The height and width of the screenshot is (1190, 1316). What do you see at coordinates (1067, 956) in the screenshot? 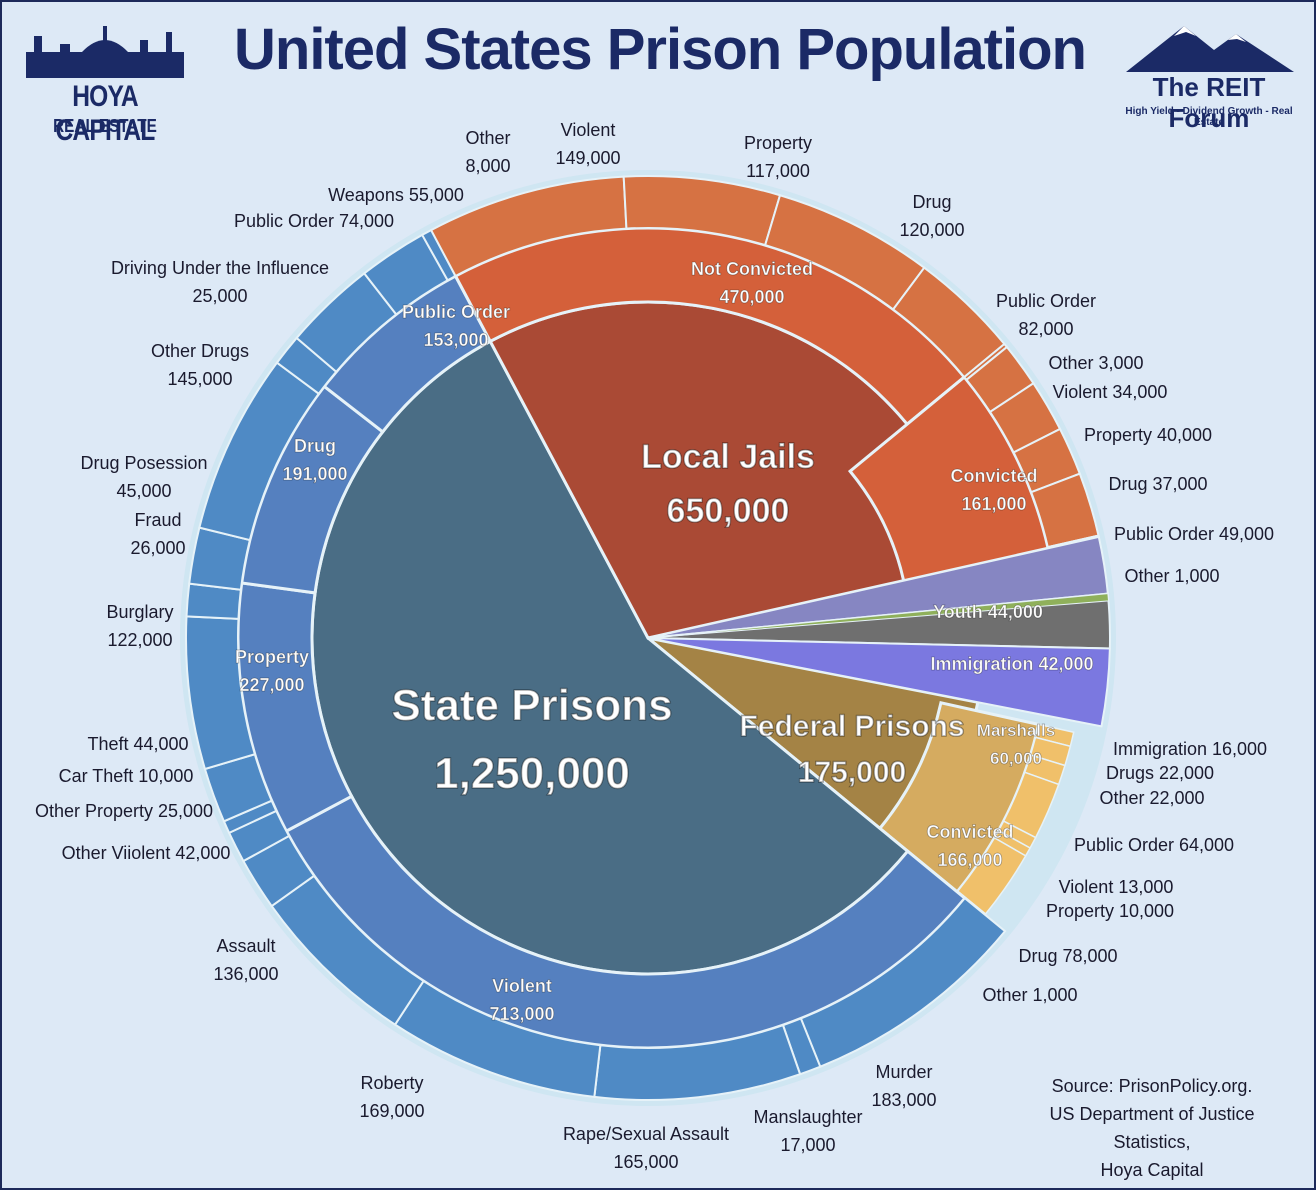
I see `label-outer-federal-prisons-drug-33: Drug 78,000` at bounding box center [1067, 956].